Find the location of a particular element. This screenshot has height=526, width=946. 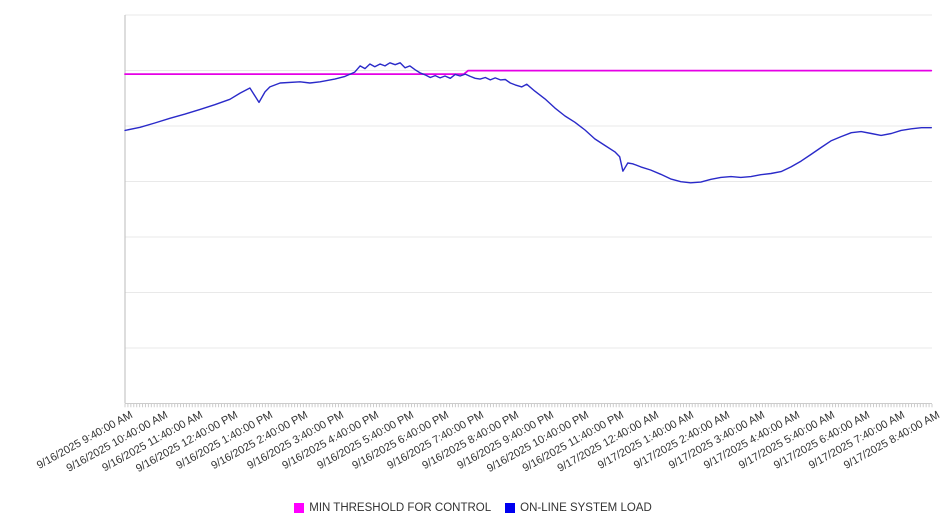

legend-item-min-threshold: MIN THRESHOLD FOR CONTROL is located at coordinates (392, 508).